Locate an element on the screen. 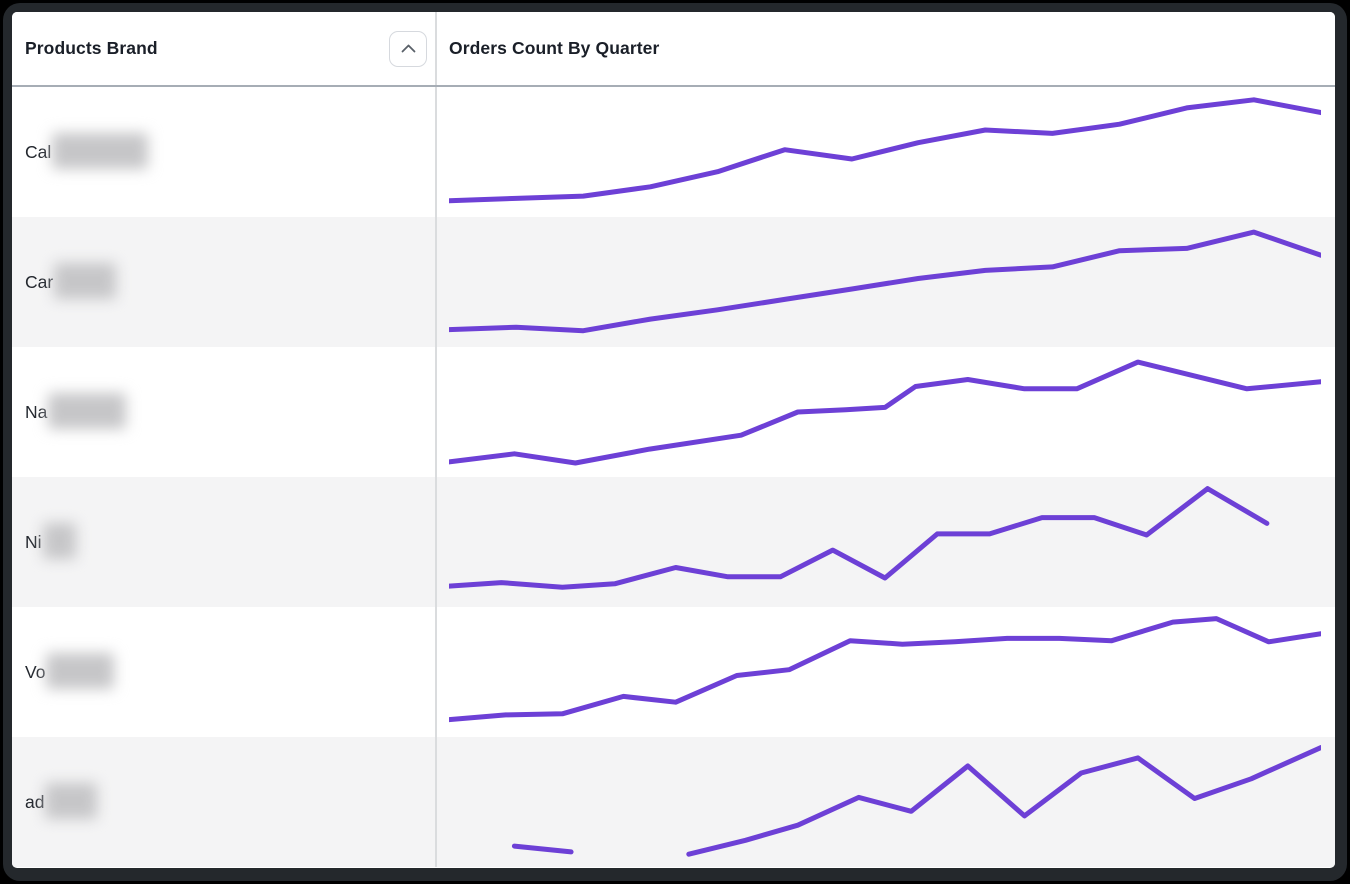 Image resolution: width=1350 pixels, height=884 pixels. table-row: Cal is located at coordinates (673, 152).